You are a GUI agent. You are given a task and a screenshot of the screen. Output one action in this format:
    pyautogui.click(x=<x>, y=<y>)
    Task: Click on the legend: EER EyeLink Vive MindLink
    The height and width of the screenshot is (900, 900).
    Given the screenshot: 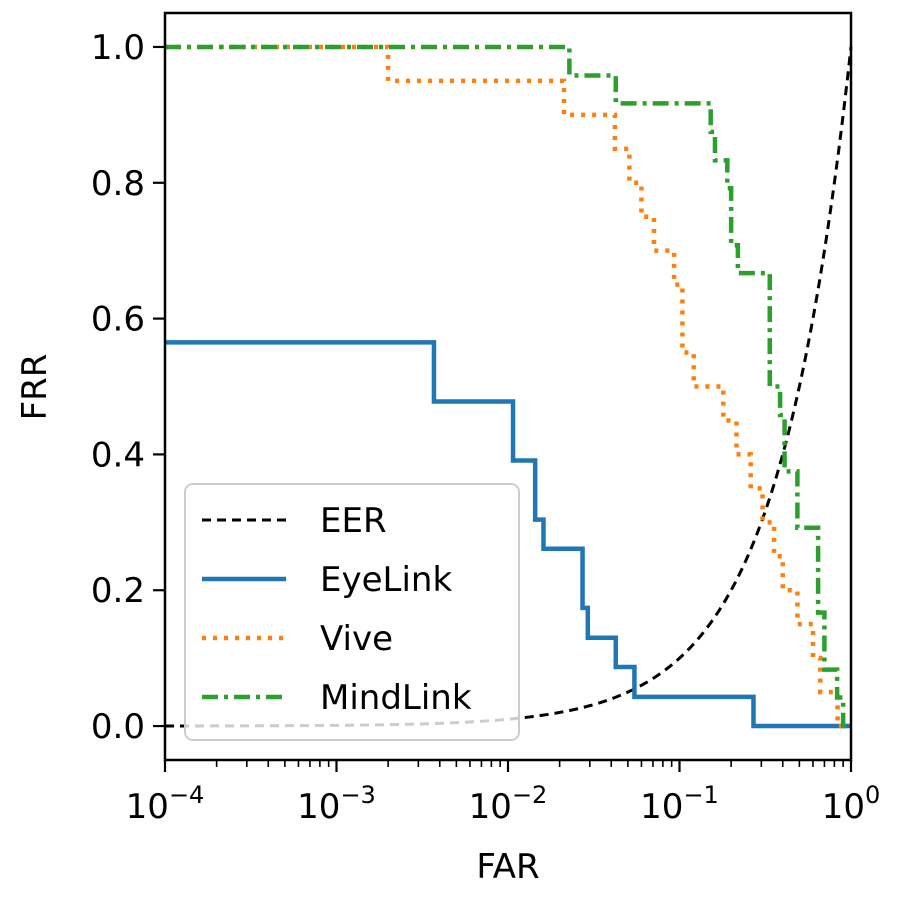 What is the action you would take?
    pyautogui.click(x=352, y=612)
    